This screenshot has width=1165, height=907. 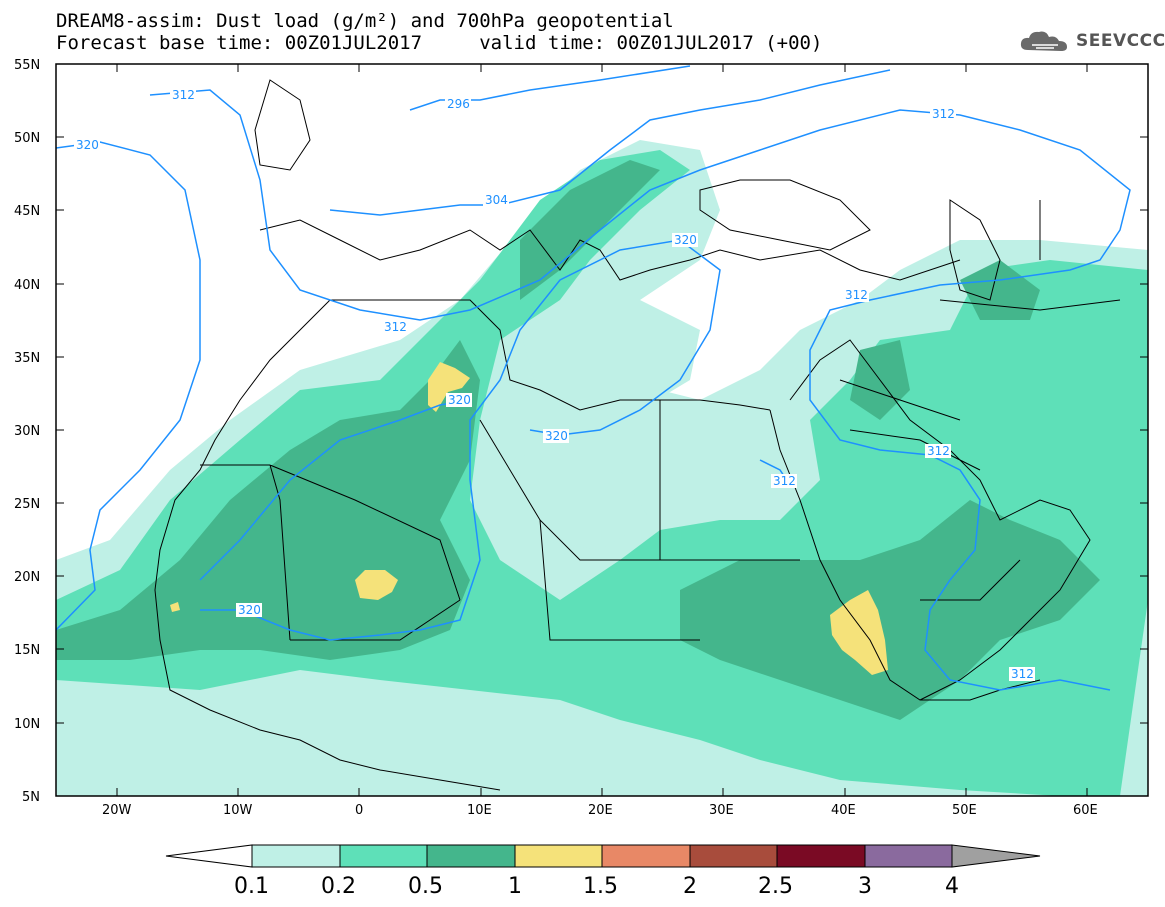 What do you see at coordinates (27, 504) in the screenshot?
I see `lat-label-25n: 25N` at bounding box center [27, 504].